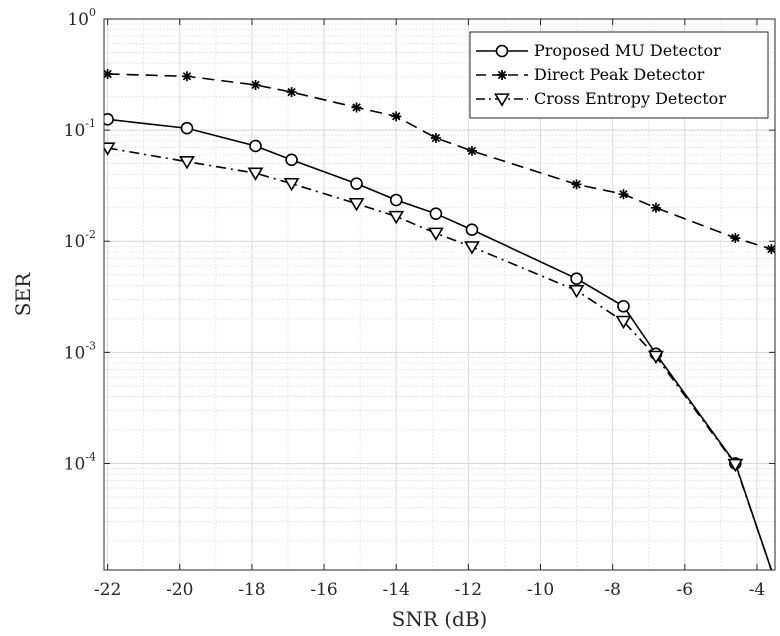 The height and width of the screenshot is (636, 780). Describe the element at coordinates (757, 590) in the screenshot. I see `x-tick-label: -4` at that location.